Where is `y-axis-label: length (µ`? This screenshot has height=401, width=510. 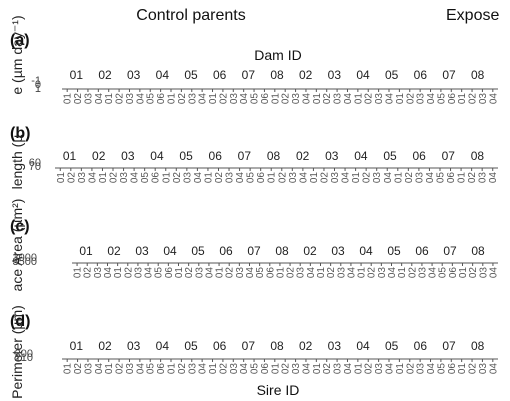
y-axis-label: length (µ is located at coordinates (17, 162).